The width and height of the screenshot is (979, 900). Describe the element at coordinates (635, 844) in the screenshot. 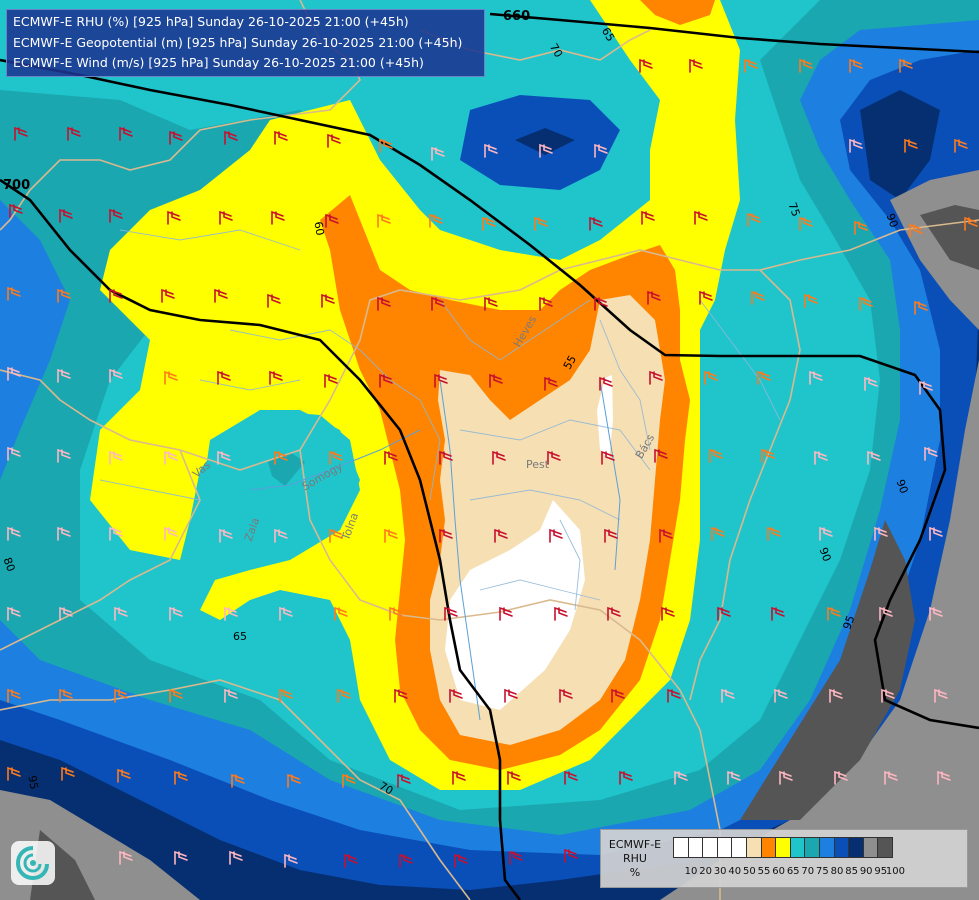

I see `legend-title-line: ECMWF-E` at that location.